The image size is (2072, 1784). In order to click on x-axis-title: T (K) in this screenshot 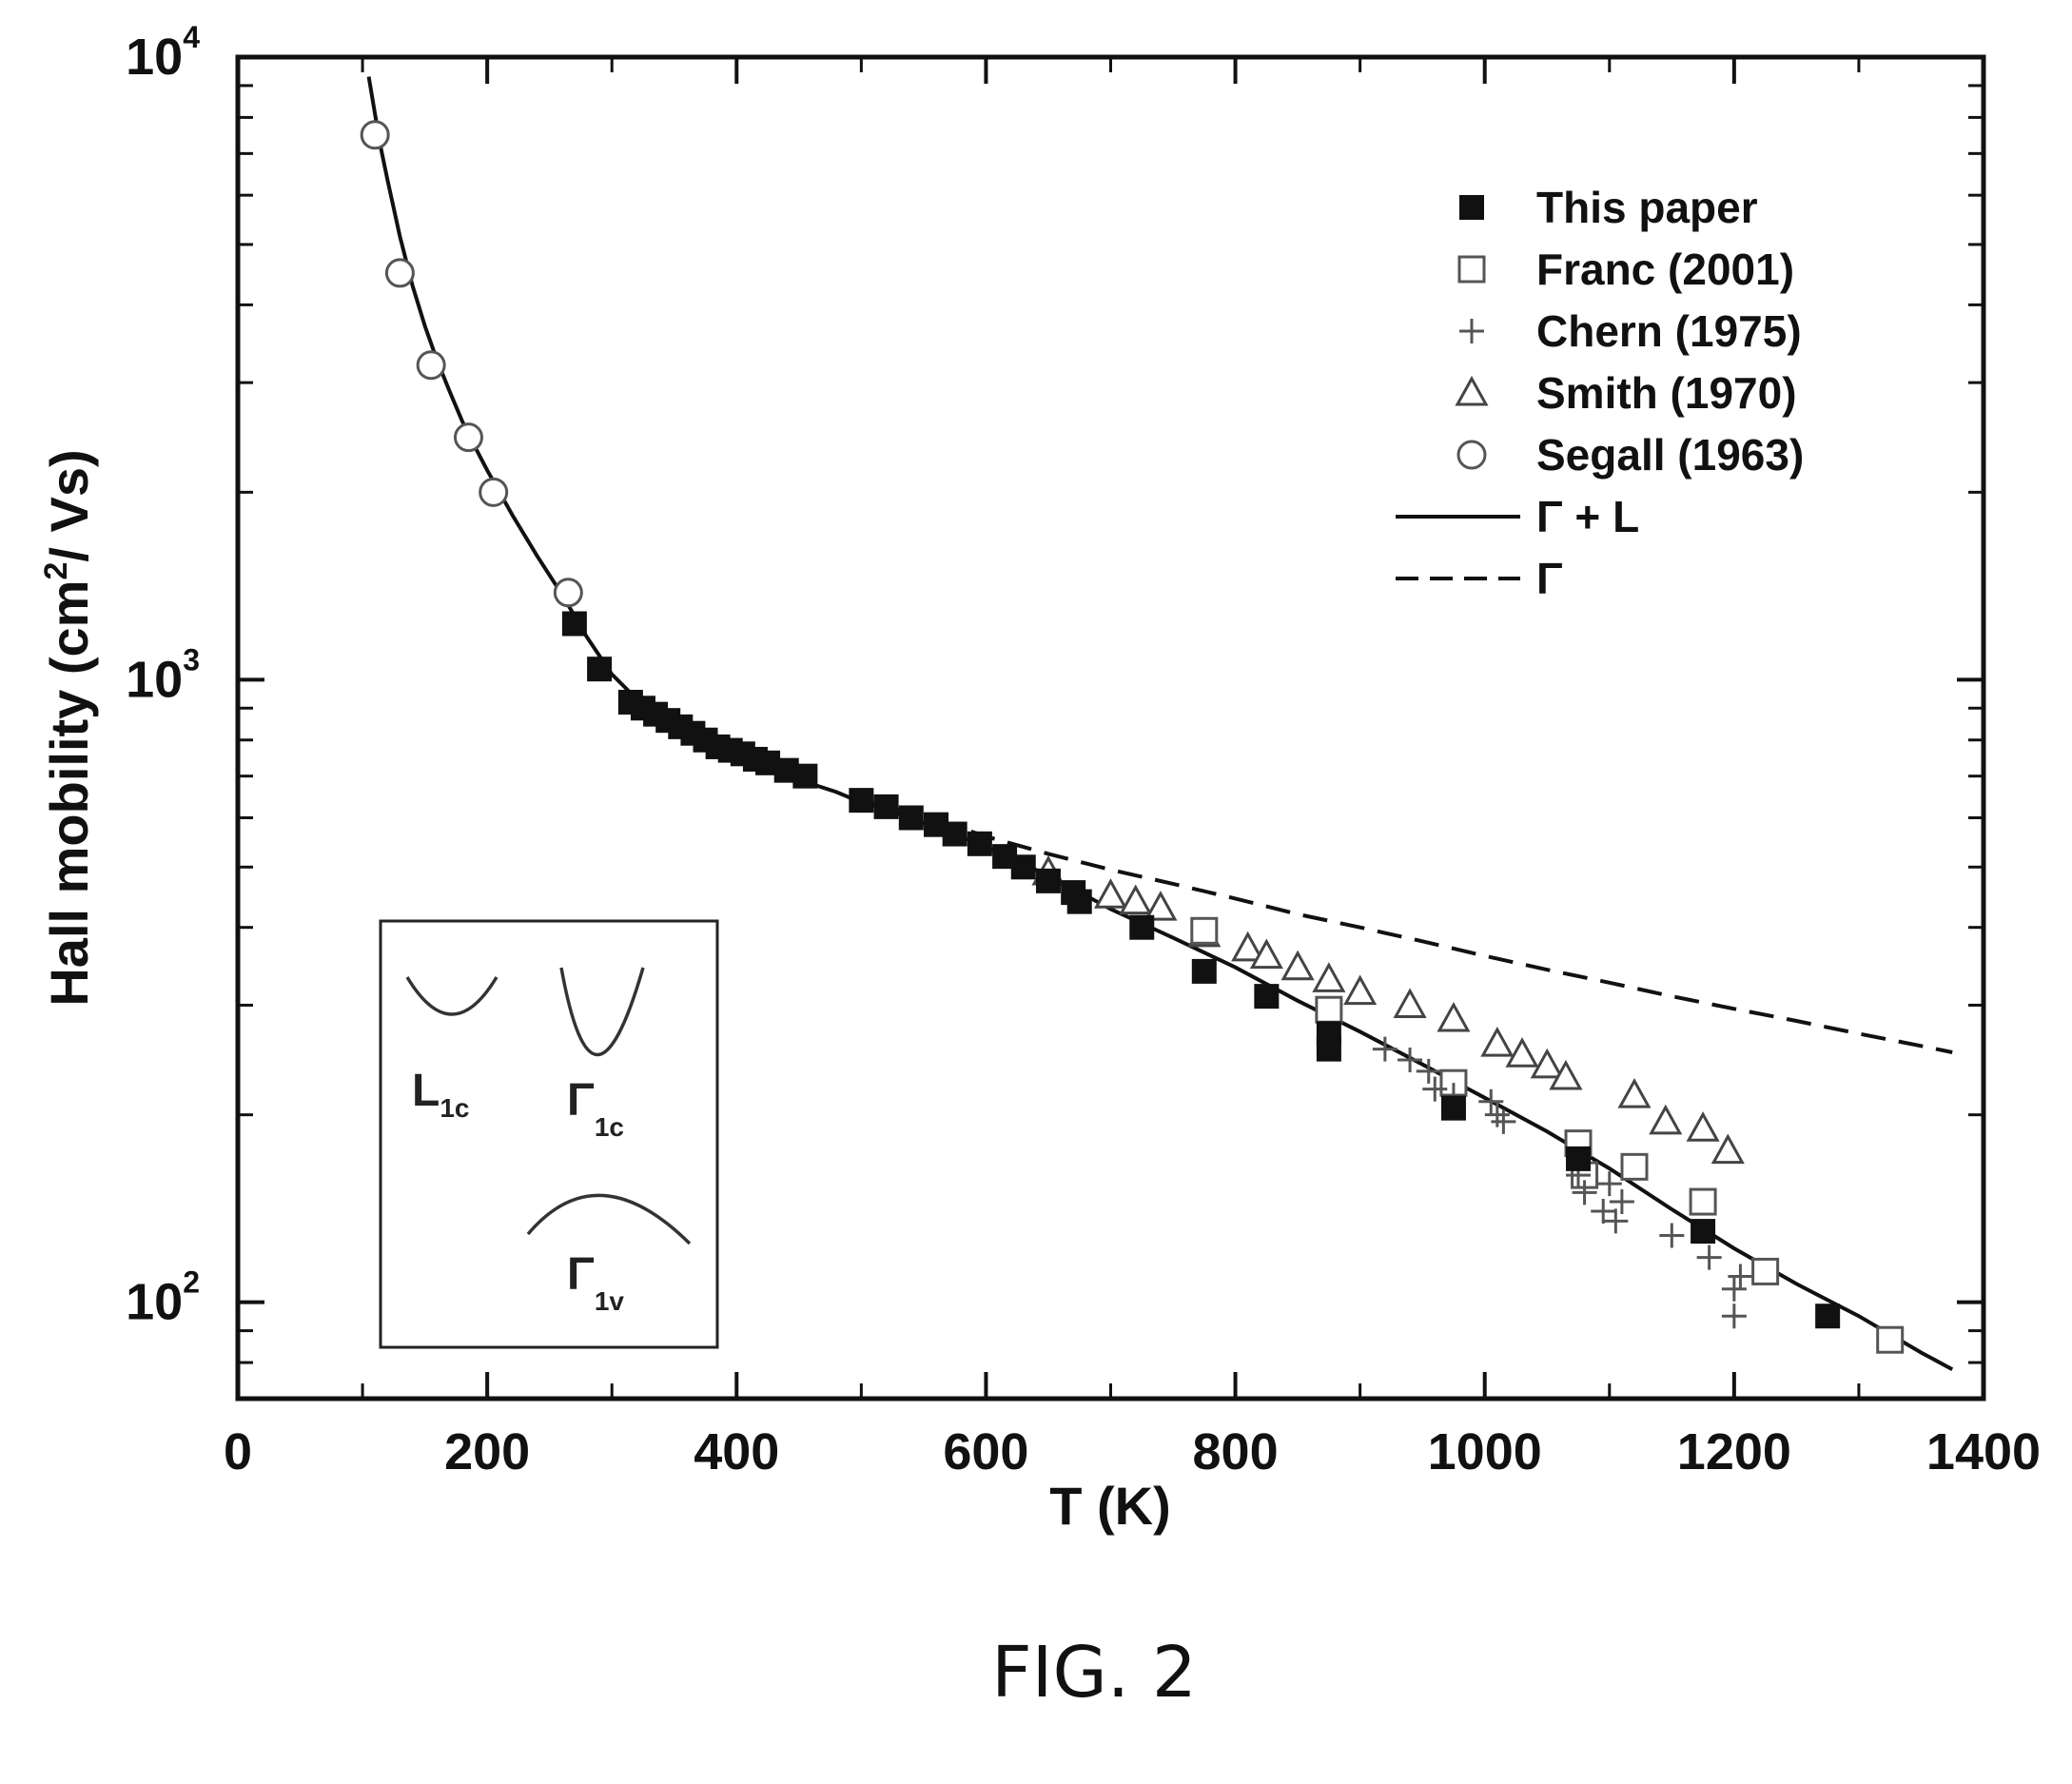, I will do `click(1110, 1506)`.